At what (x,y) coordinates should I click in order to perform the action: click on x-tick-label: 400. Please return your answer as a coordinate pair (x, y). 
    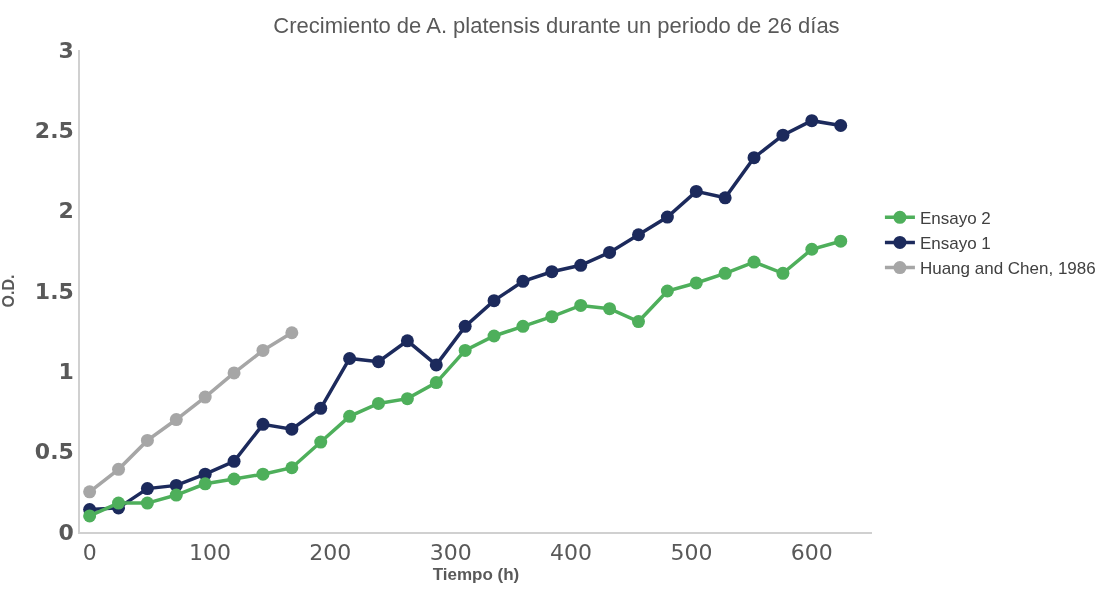
    Looking at the image, I should click on (571, 553).